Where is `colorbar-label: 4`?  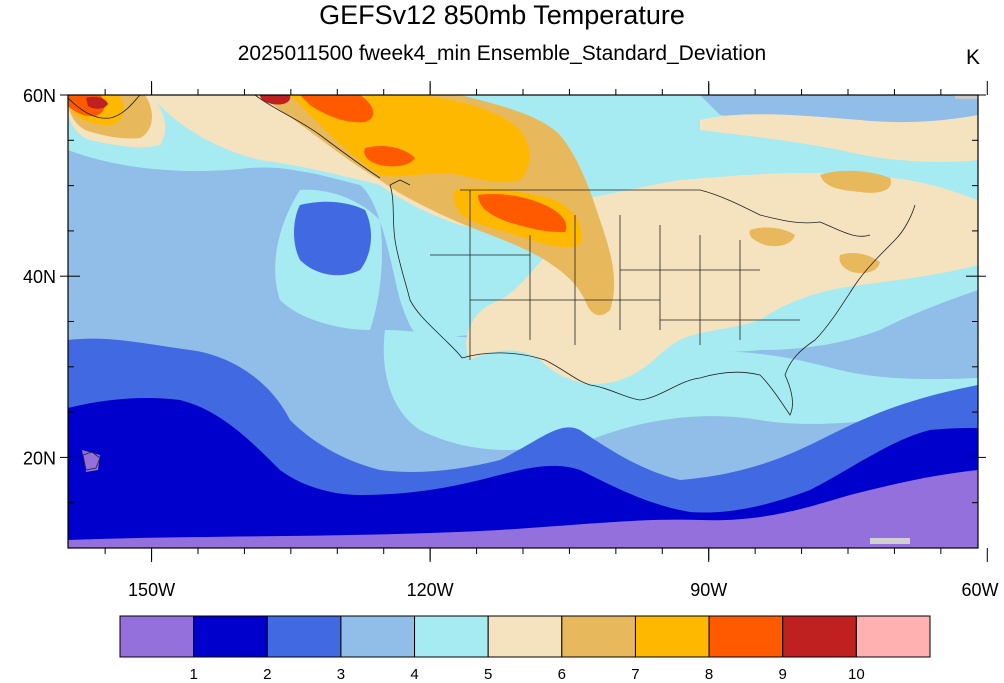 colorbar-label: 4 is located at coordinates (414, 674).